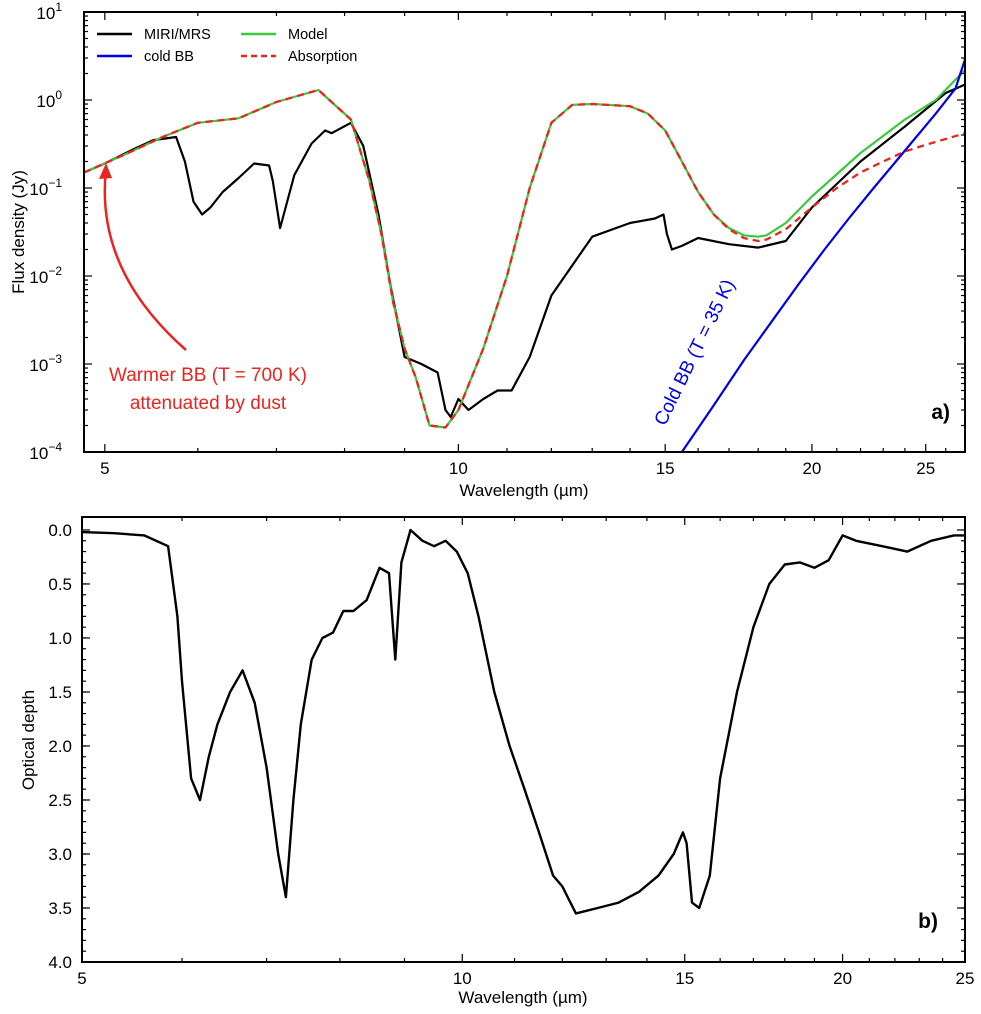 This screenshot has height=1014, width=981. What do you see at coordinates (45, 231) in the screenshot?
I see `panel-a-ytick-labels: 10¹ 10⁰ 10⁻¹ 10⁻² 10⁻³ 10⁻⁴` at bounding box center [45, 231].